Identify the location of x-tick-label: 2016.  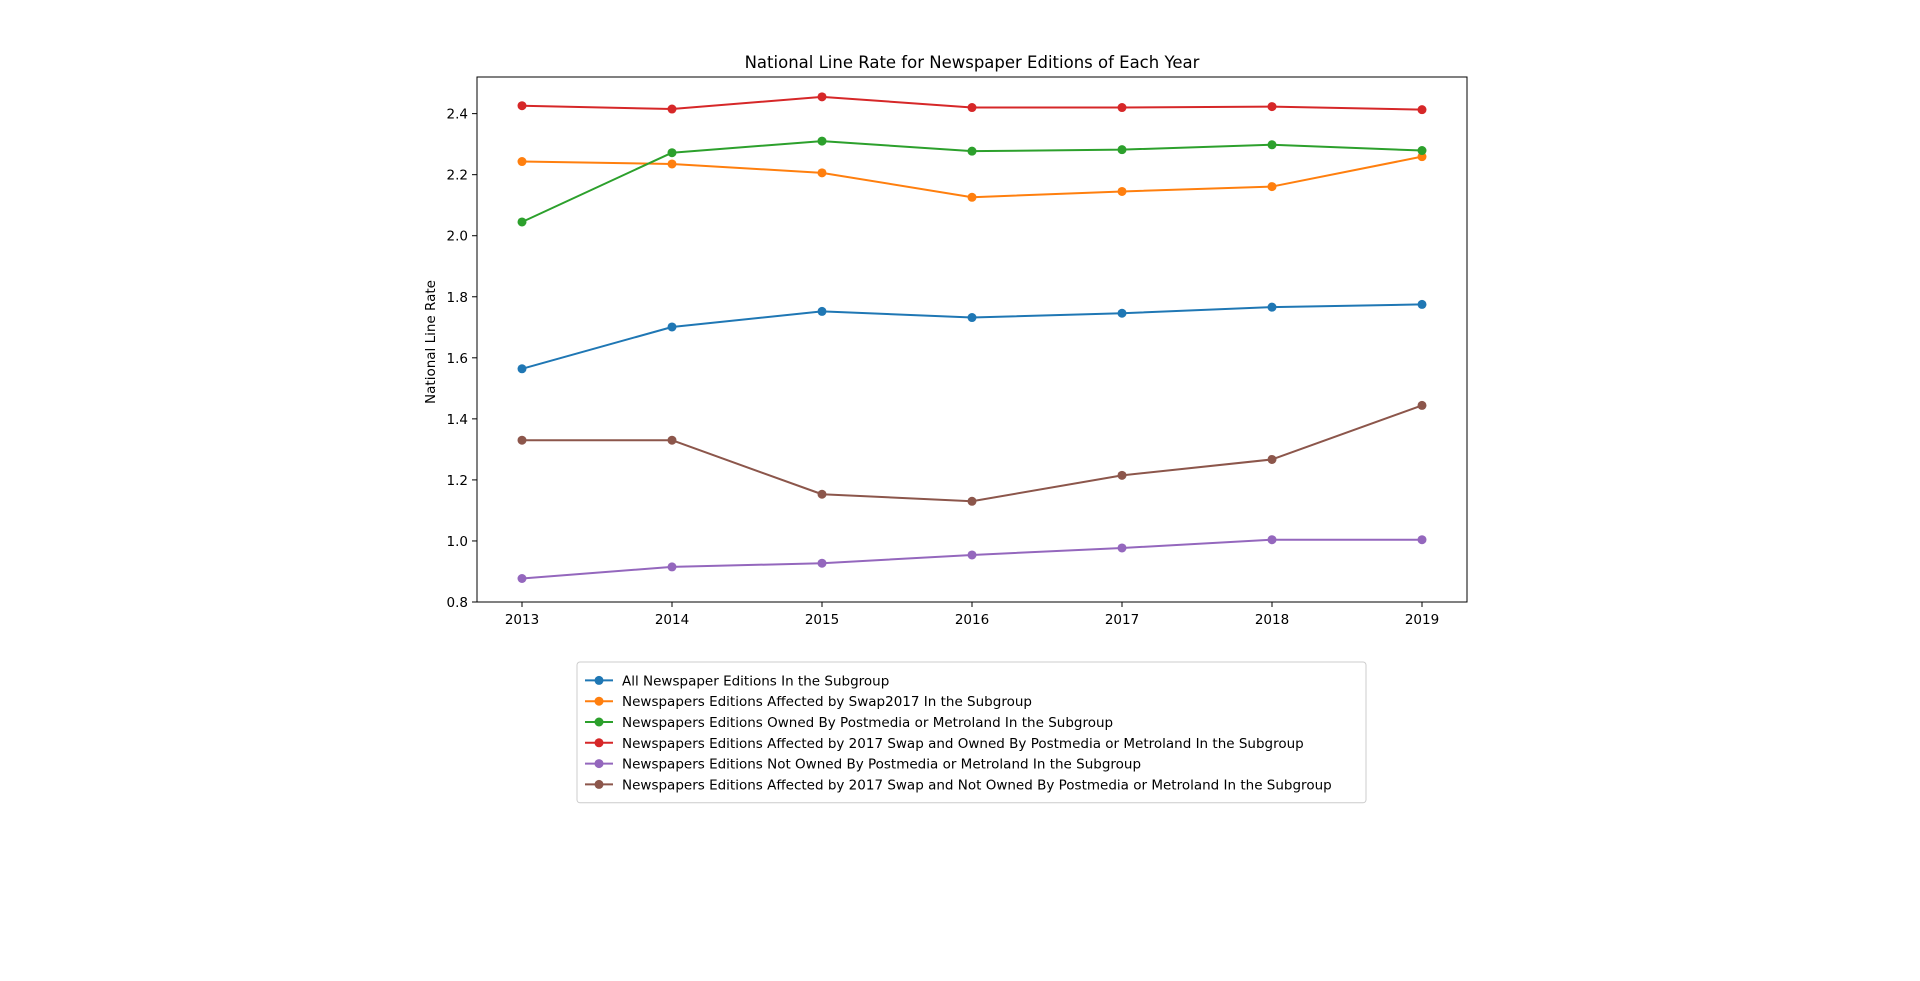
(972, 620).